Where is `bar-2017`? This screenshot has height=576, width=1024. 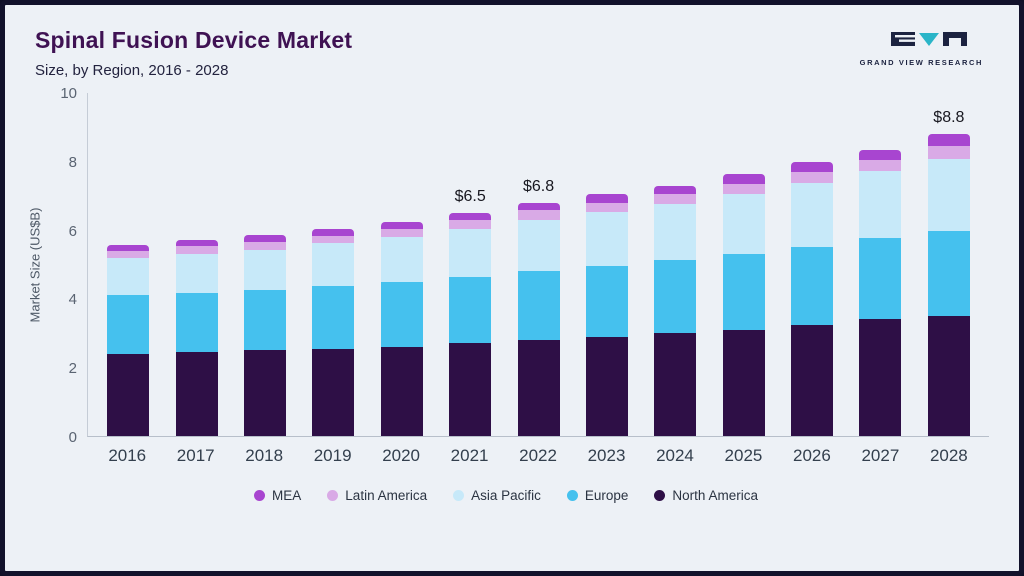 bar-2017 is located at coordinates (196, 264).